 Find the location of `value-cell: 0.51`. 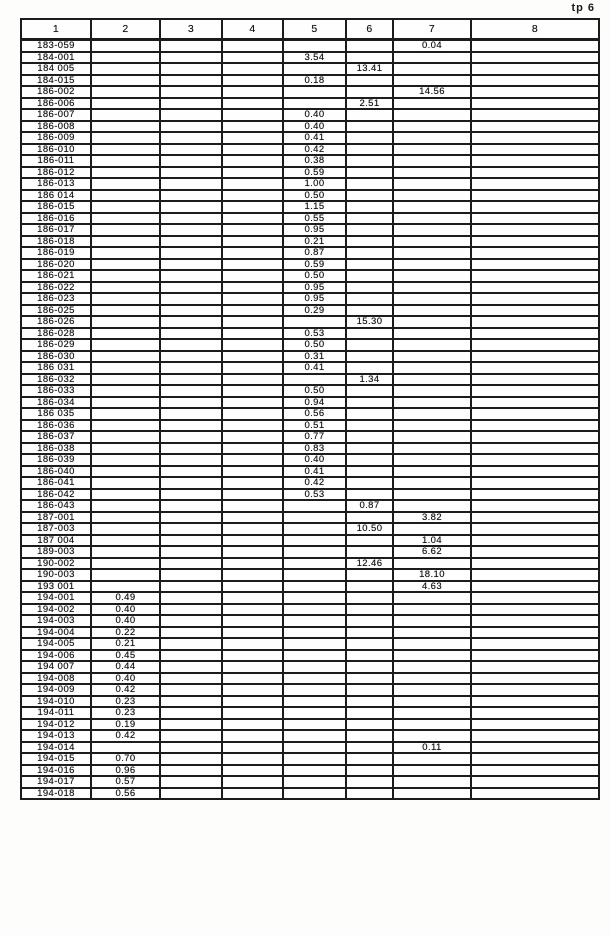

value-cell: 0.51 is located at coordinates (314, 425).